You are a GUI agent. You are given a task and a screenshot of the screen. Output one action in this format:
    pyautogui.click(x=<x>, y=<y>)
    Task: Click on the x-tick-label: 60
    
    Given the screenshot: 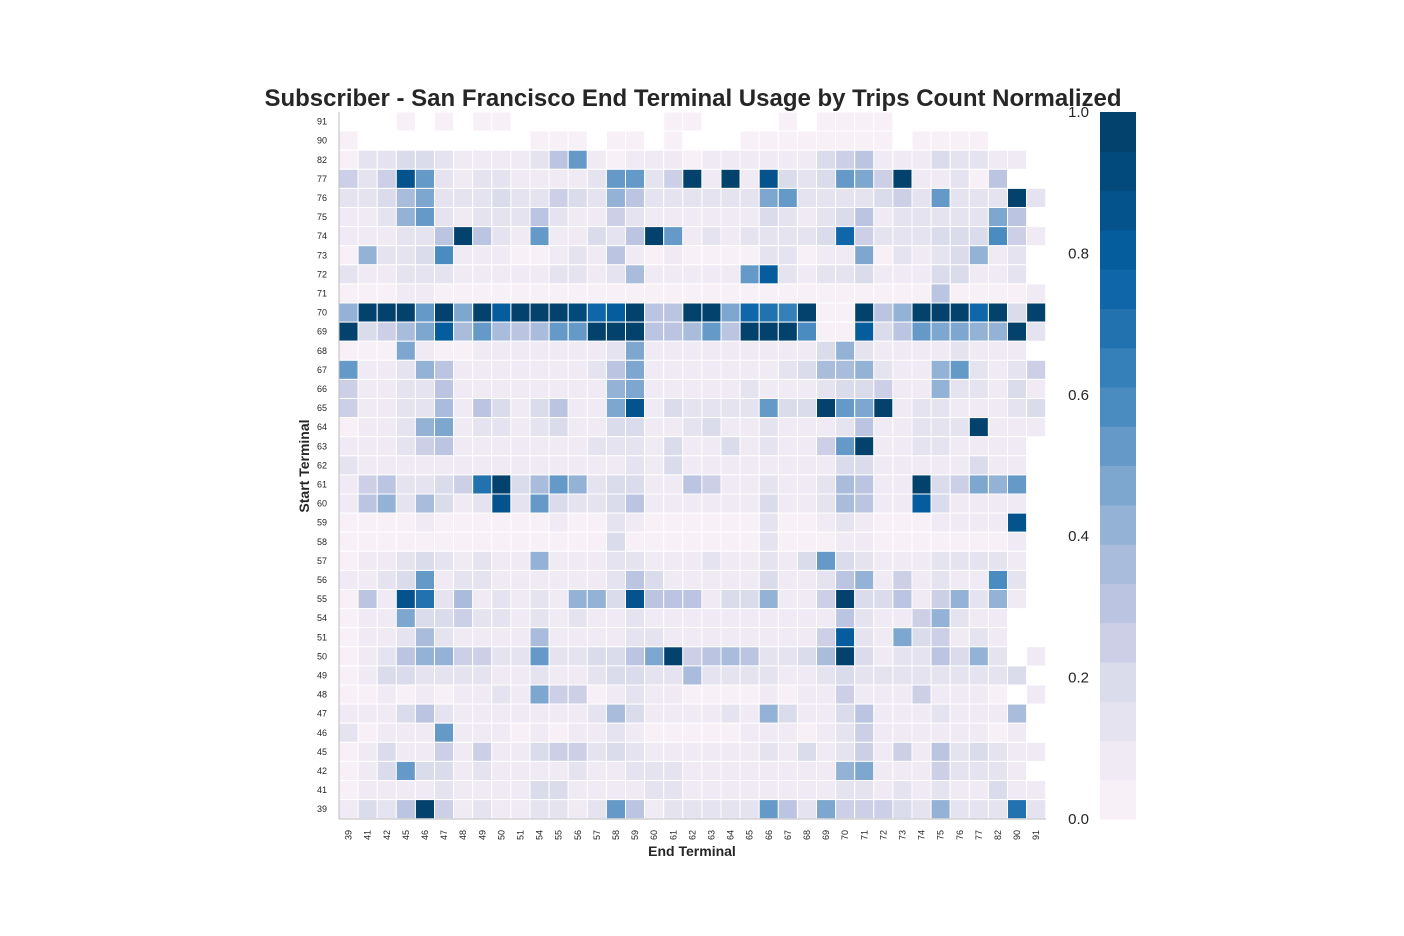 What is the action you would take?
    pyautogui.click(x=654, y=835)
    